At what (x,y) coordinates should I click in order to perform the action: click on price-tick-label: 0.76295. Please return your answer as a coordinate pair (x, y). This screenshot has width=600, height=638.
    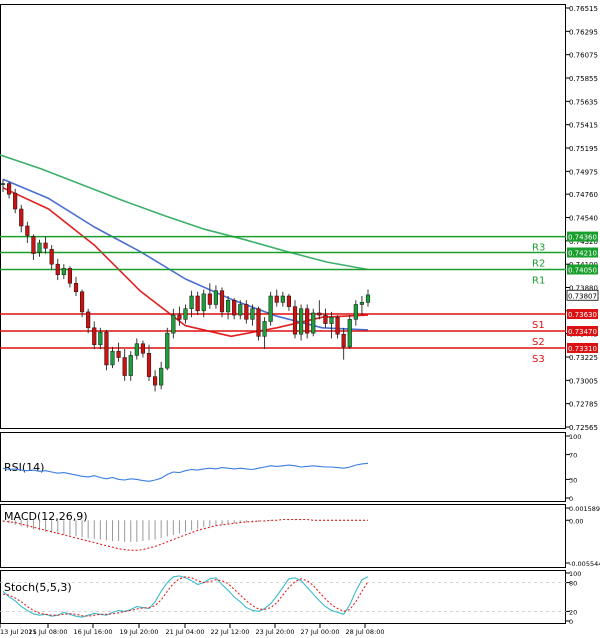
    Looking at the image, I should click on (583, 32).